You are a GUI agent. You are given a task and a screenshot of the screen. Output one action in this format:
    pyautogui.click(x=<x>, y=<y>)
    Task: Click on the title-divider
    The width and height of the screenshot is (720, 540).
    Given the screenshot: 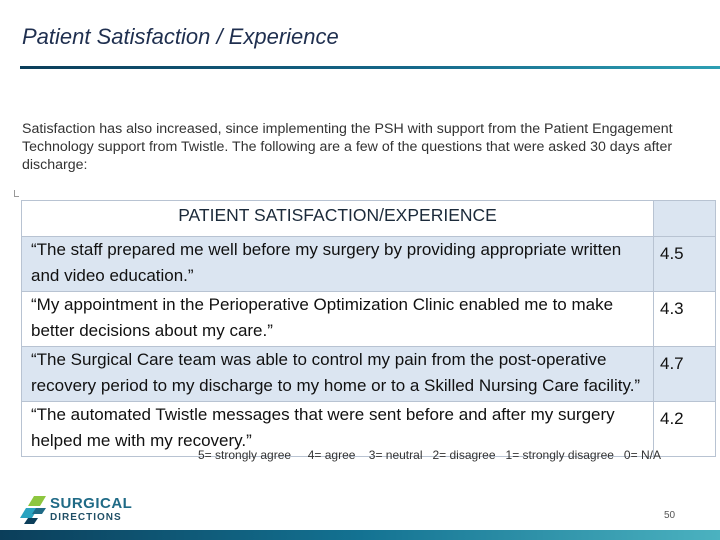 What is the action you would take?
    pyautogui.click(x=370, y=67)
    